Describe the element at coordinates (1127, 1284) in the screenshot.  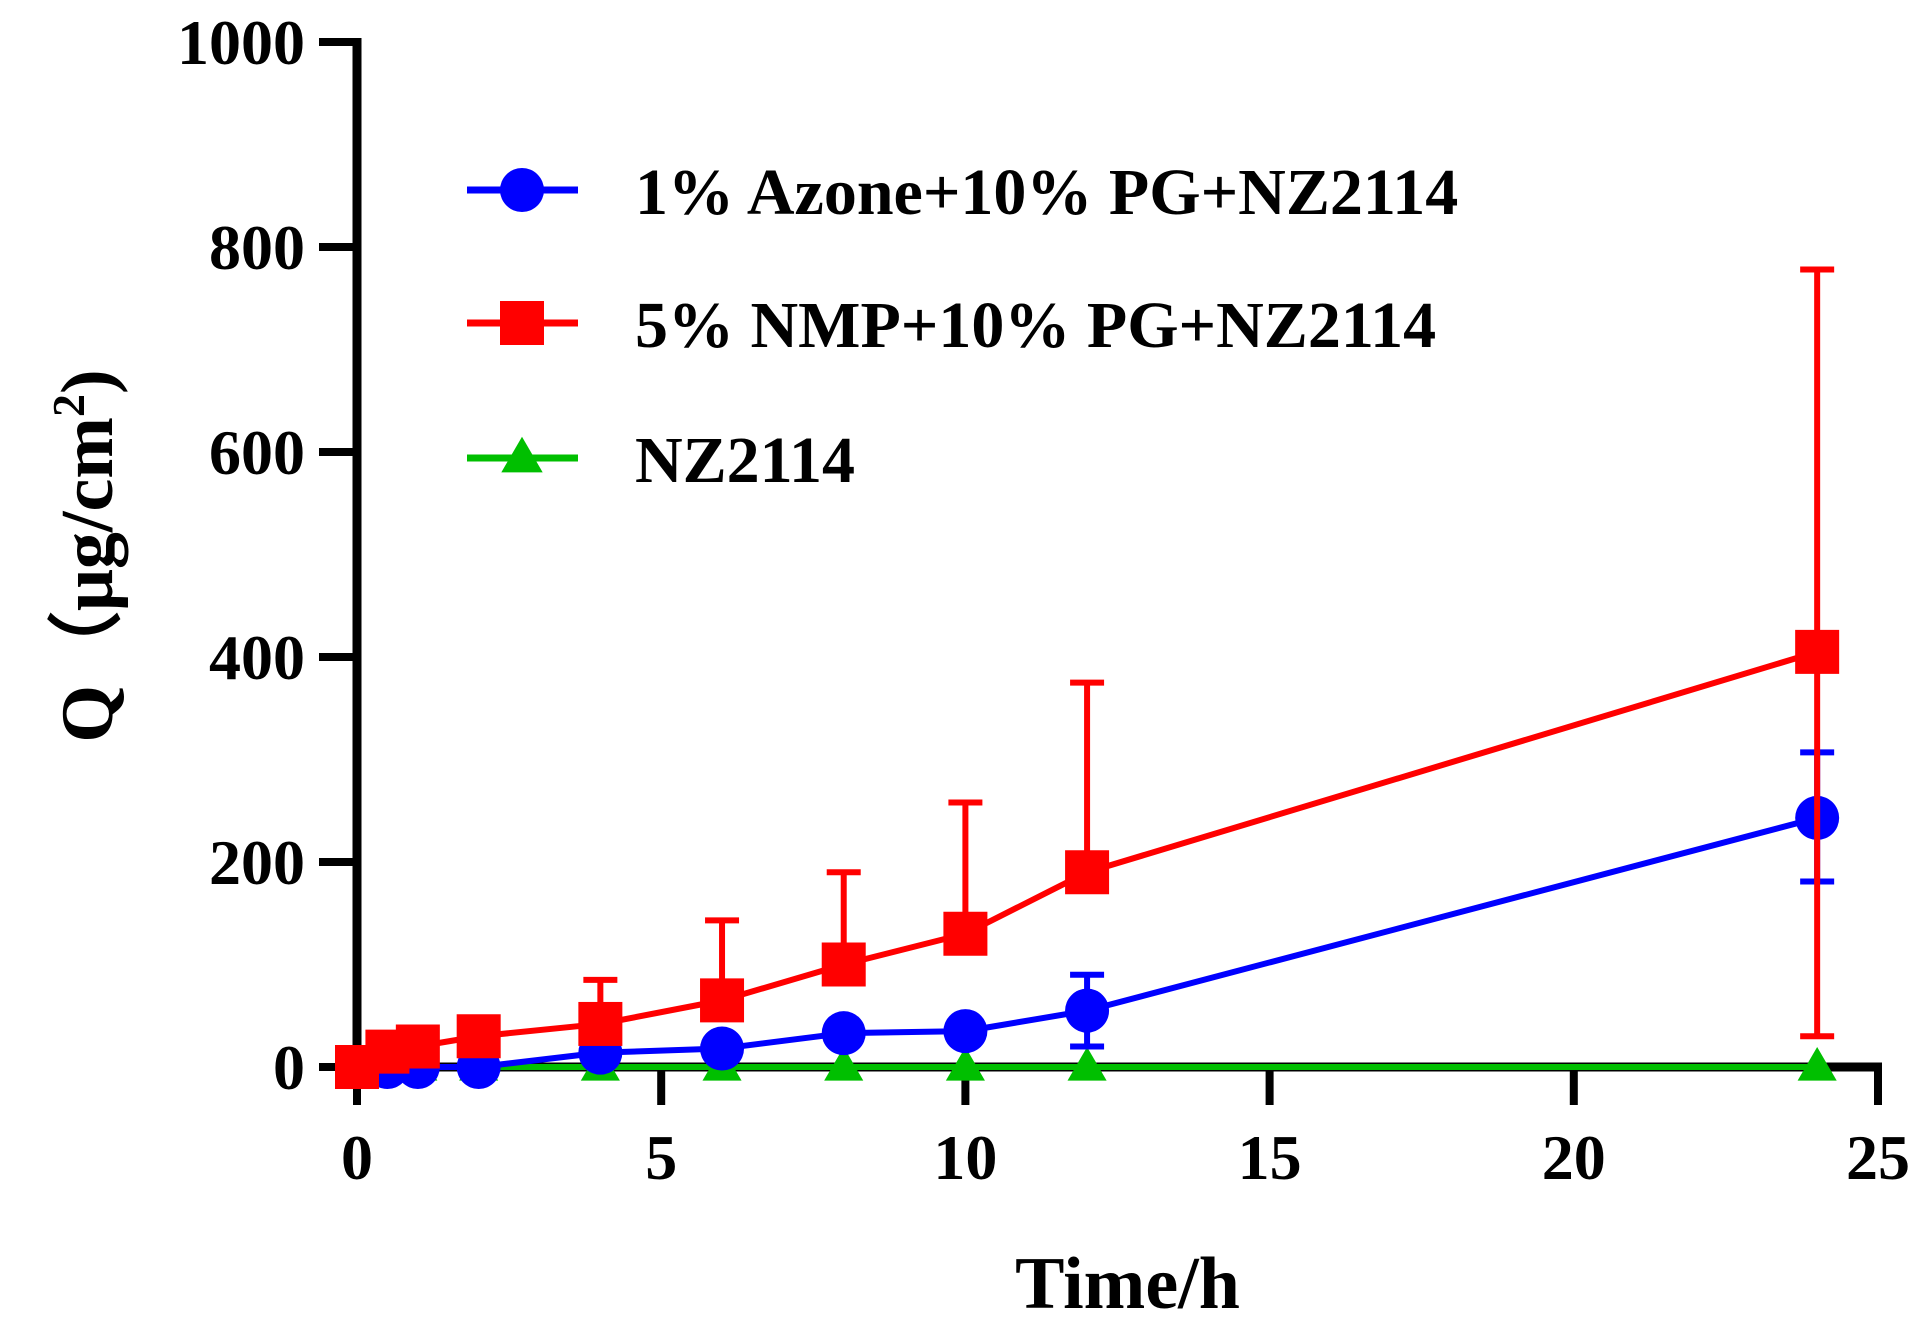
I see `x-axis-title: Time/h` at that location.